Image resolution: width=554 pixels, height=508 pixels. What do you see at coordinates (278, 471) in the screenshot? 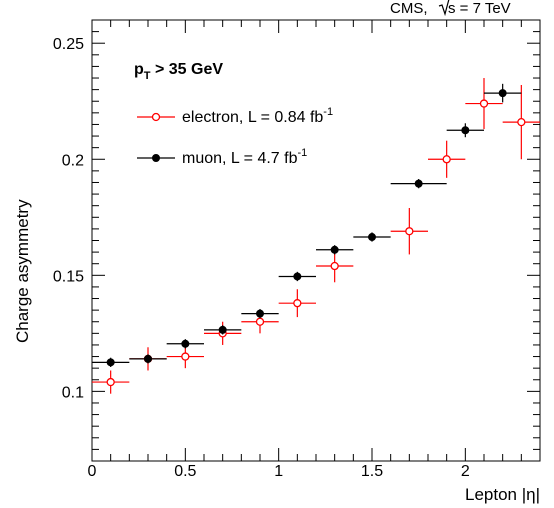
I see `x-tick-label: 1` at bounding box center [278, 471].